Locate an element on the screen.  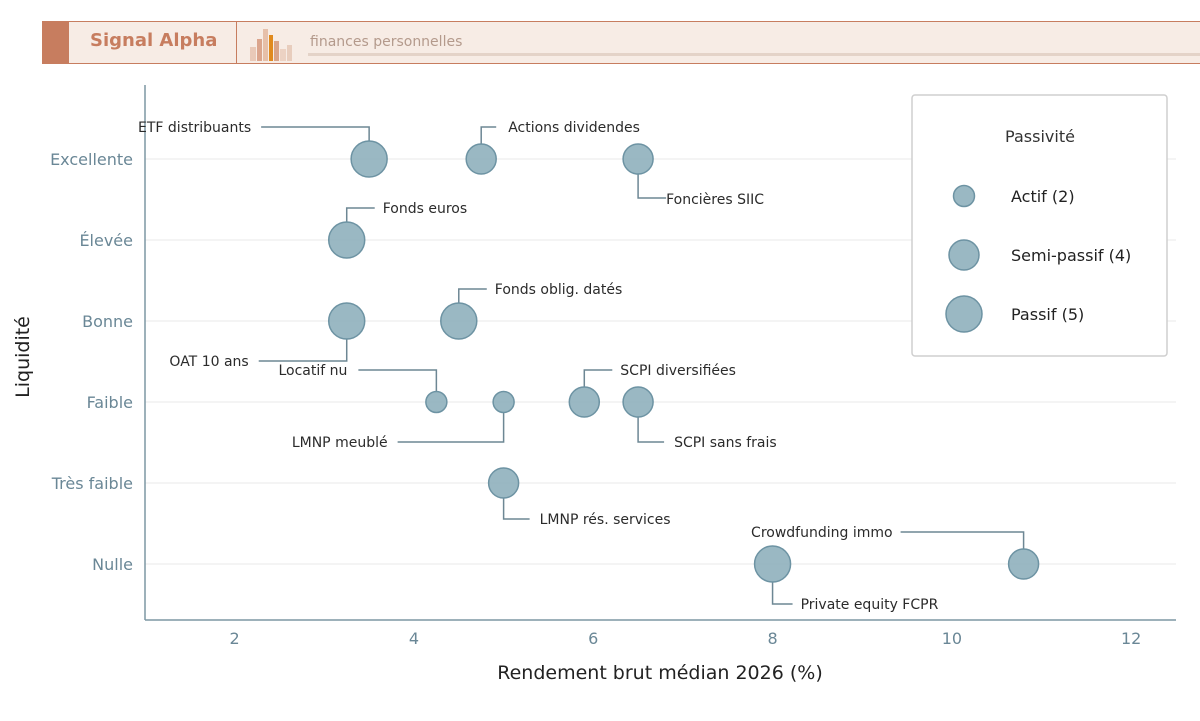
legend-label: Semi-passif (4) is located at coordinates (1071, 255).